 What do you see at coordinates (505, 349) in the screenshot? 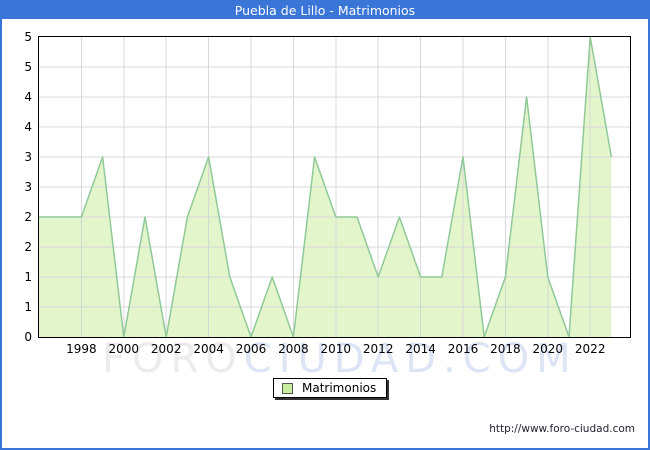
I see `x-tick-label: 2018` at bounding box center [505, 349].